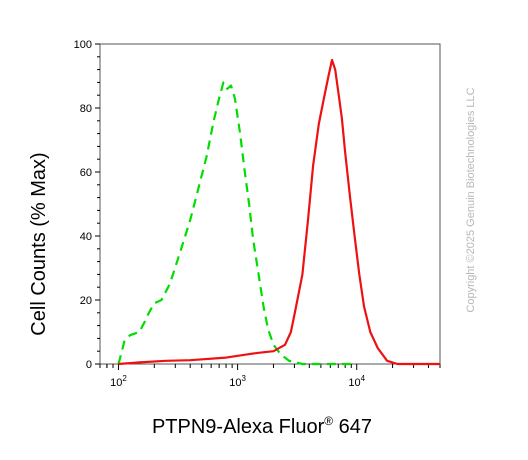 The height and width of the screenshot is (460, 528). I want to click on y-tick-label: 60, so click(86, 173).